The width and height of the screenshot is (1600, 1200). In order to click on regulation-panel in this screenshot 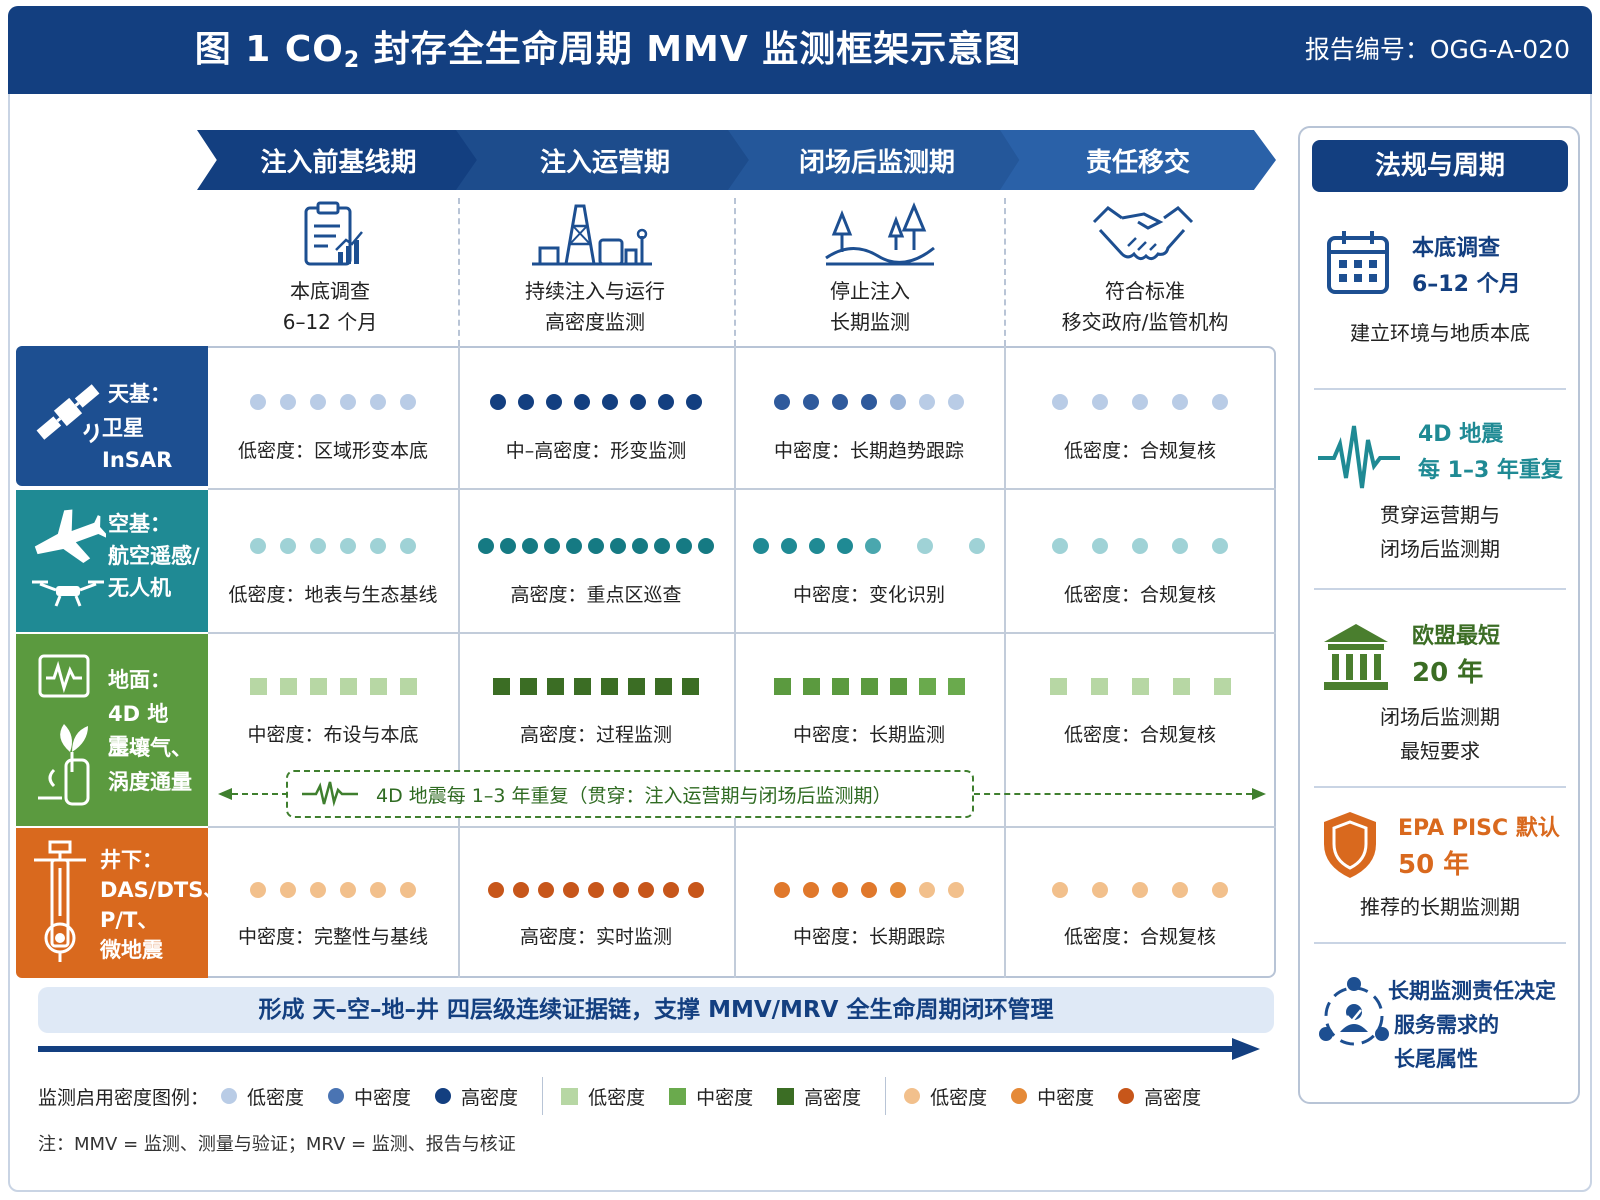, I will do `click(1439, 615)`.